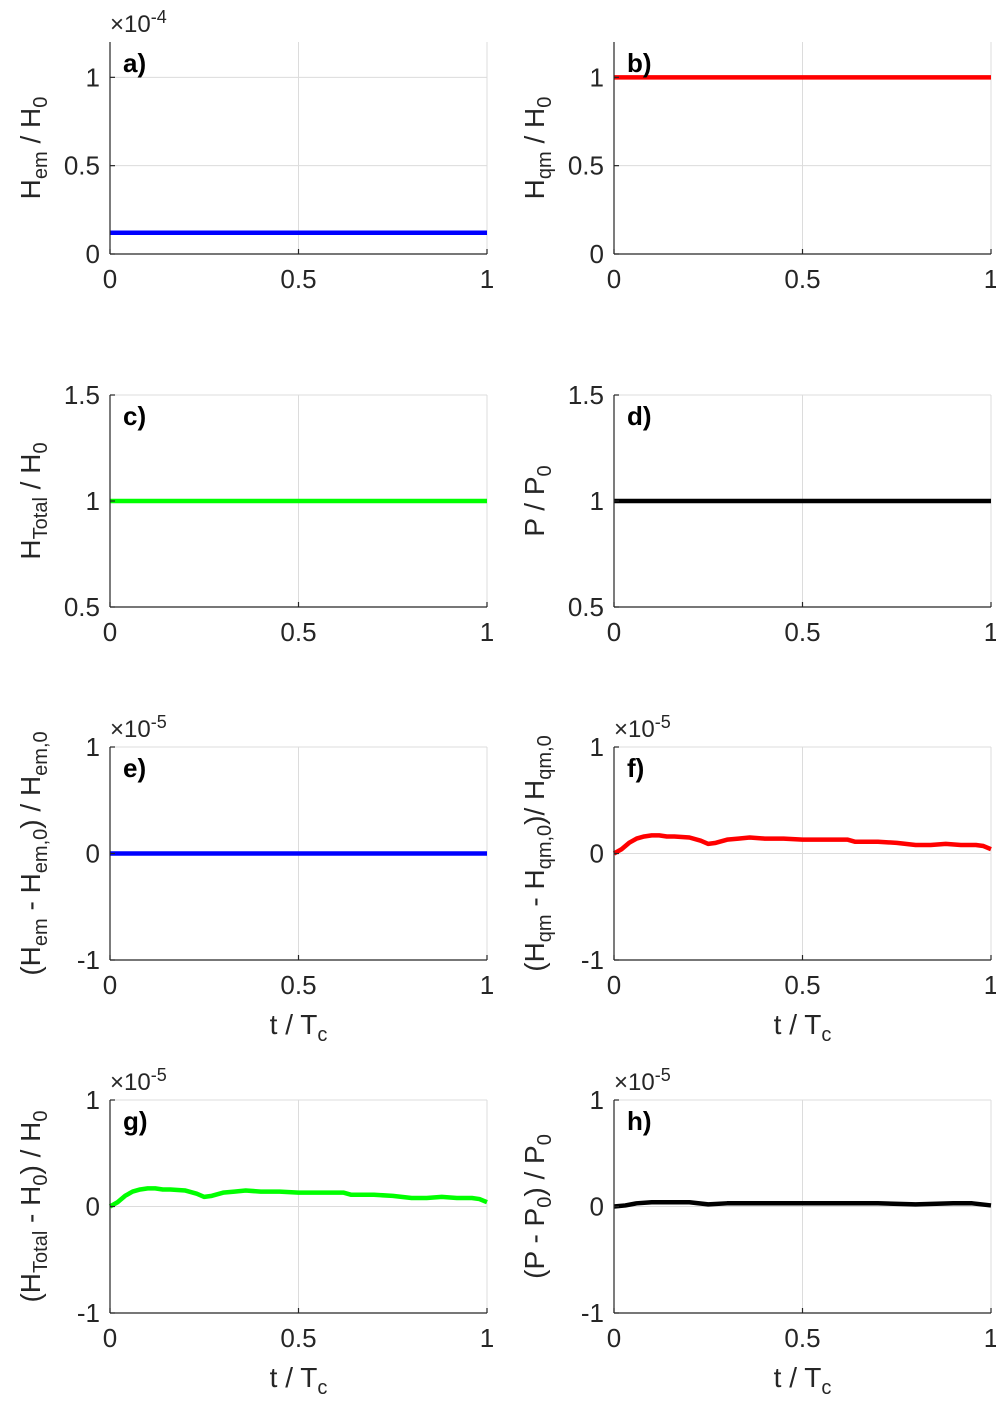 The image size is (996, 1409). Describe the element at coordinates (41, 932) in the screenshot. I see `panel-e-ylabel-sub: em` at that location.